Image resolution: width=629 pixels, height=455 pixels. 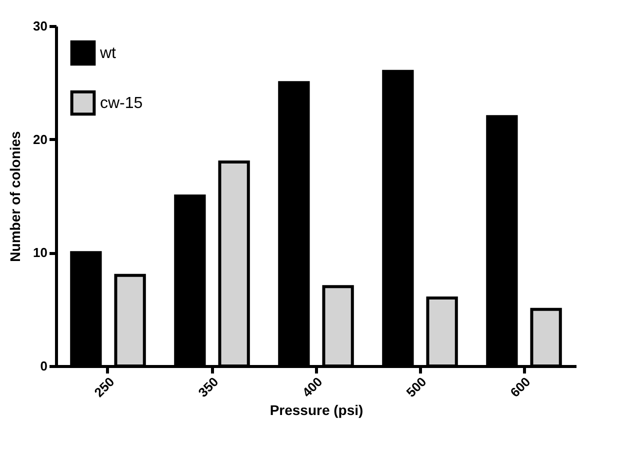 I want to click on y-tick-label: 20, so click(x=40, y=139).